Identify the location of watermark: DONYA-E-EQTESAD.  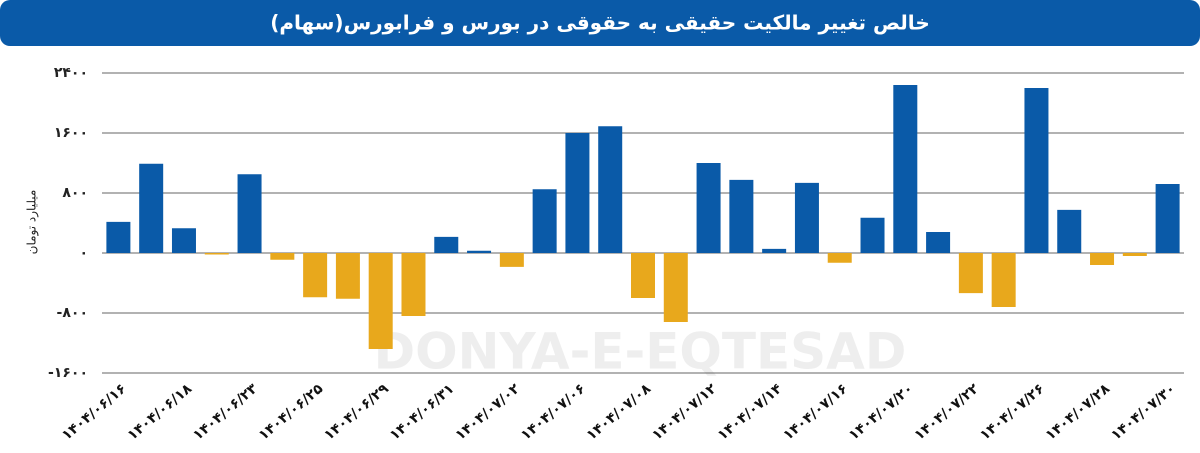
(640, 352).